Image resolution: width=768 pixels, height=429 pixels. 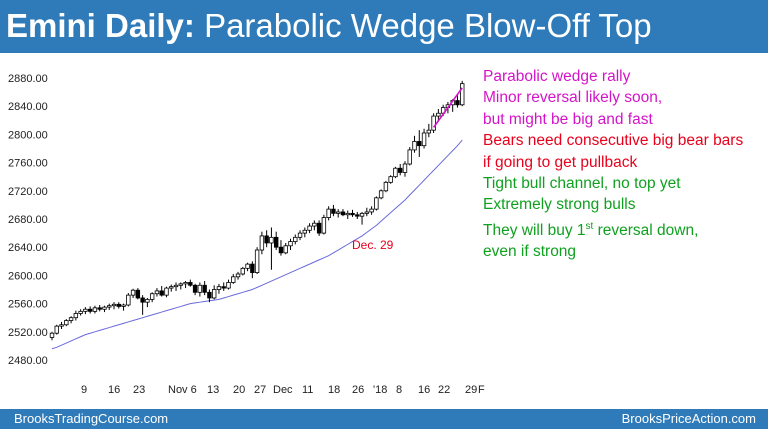 I want to click on y-tick-label: 2560.00, so click(x=28, y=305).